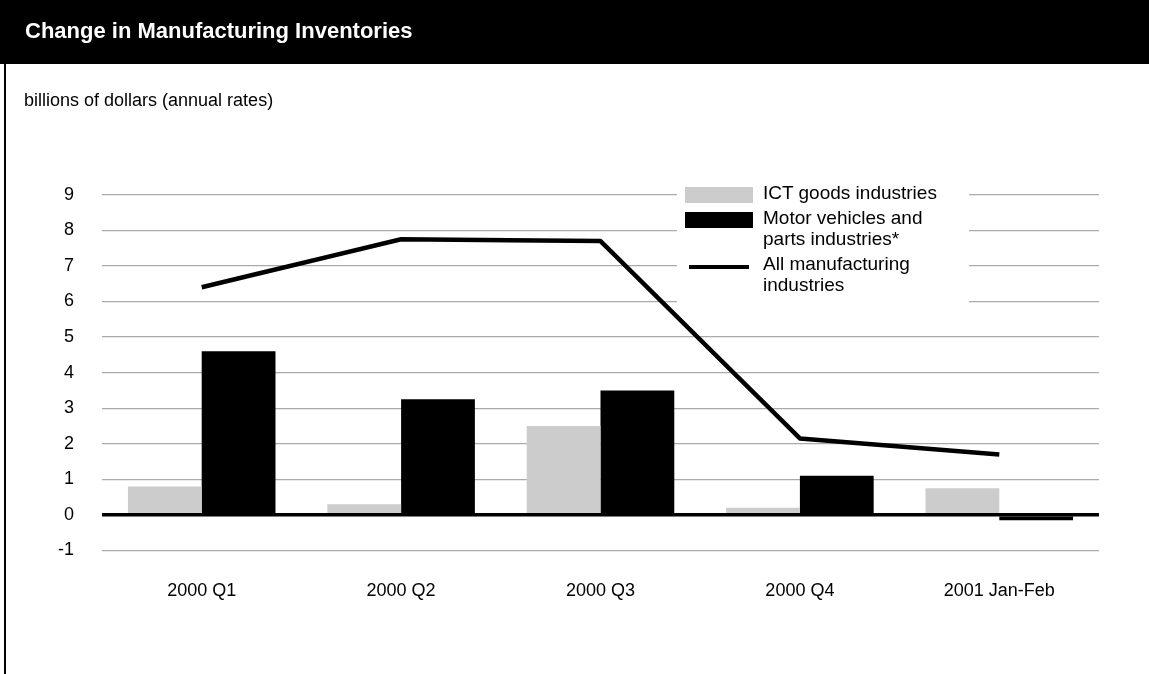 This screenshot has height=674, width=1149. Describe the element at coordinates (68, 300) in the screenshot. I see `y-tick-label: 6` at that location.